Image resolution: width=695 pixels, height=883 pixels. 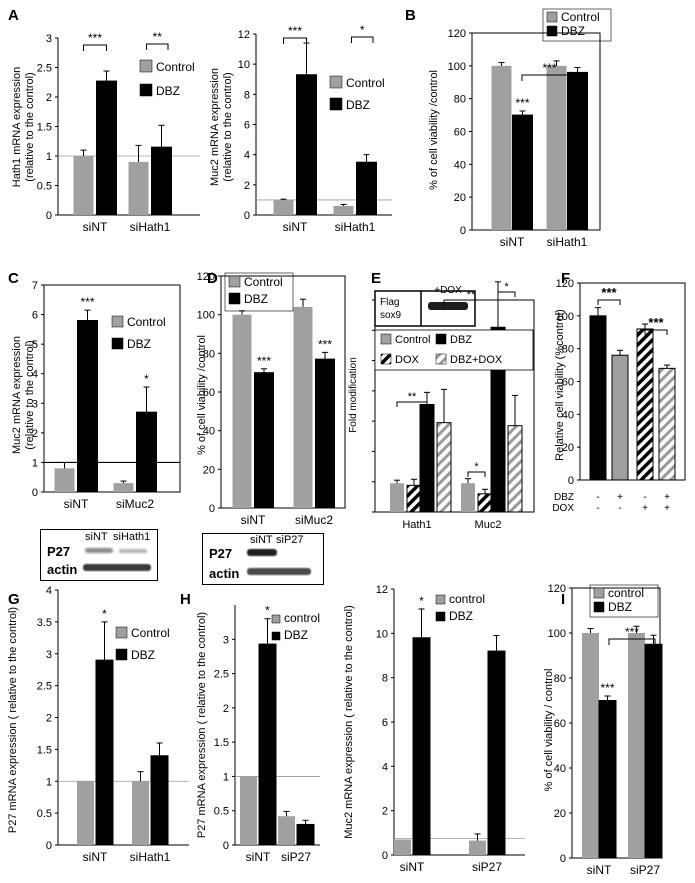 I want to click on chart-b-bracket, so click(x=549, y=77).